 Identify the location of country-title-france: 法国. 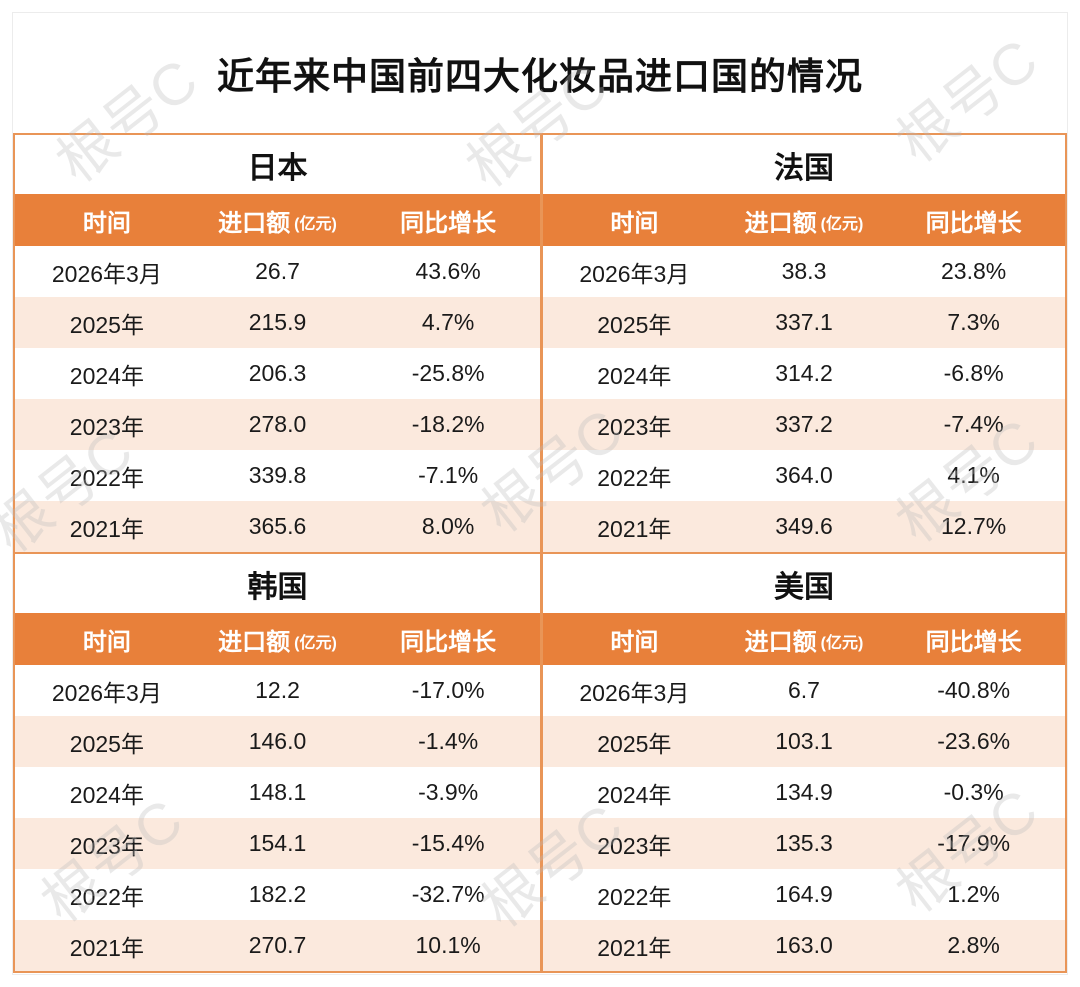
(804, 164).